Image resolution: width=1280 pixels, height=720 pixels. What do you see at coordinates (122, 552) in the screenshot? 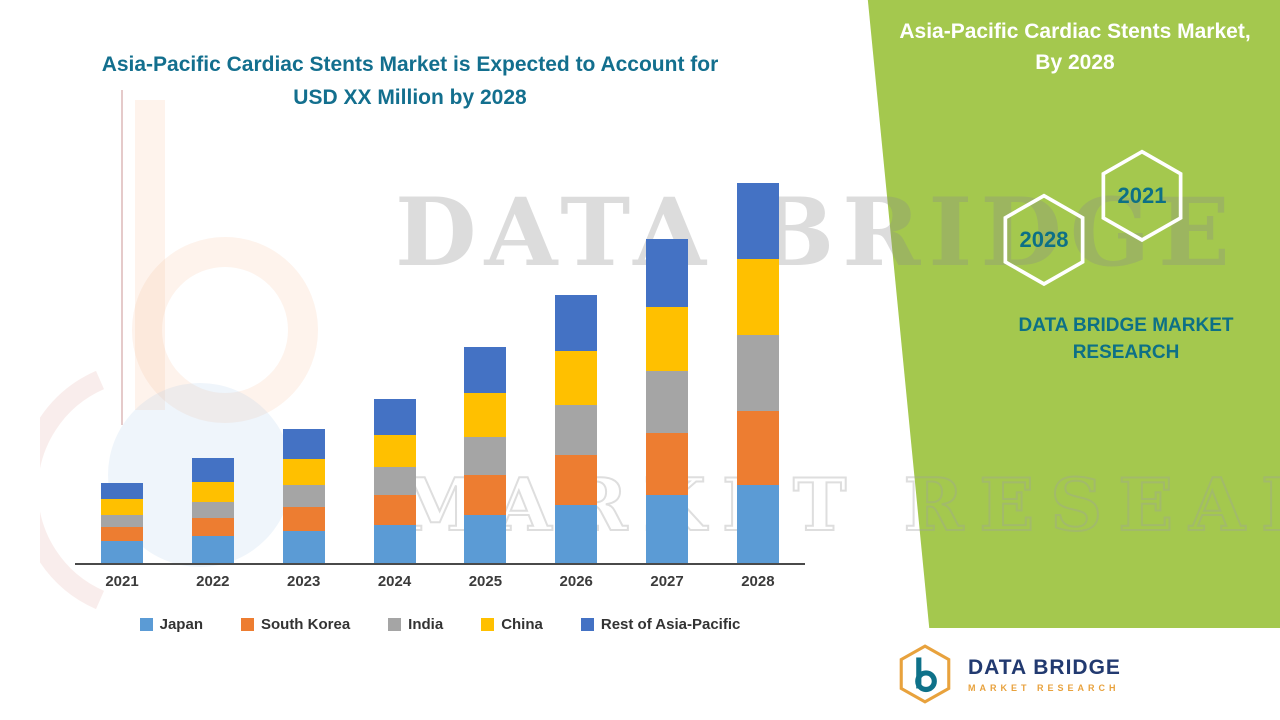
I see `segment-japan-2021` at bounding box center [122, 552].